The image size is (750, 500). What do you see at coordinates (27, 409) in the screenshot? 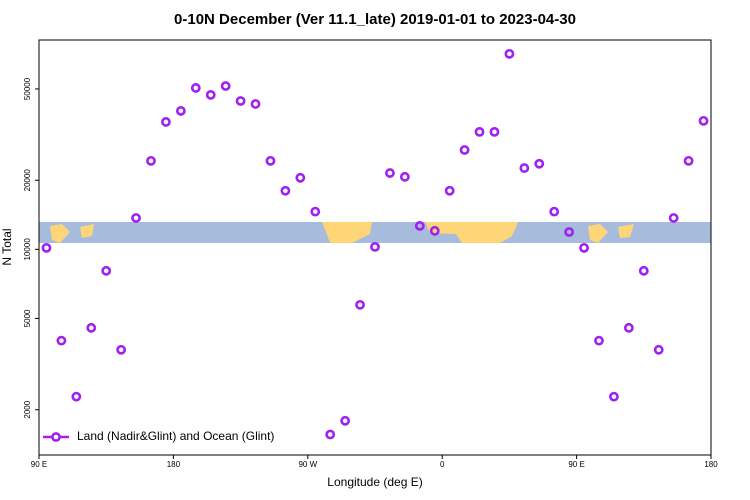
I see `y-tick-label: 2000` at bounding box center [27, 409].